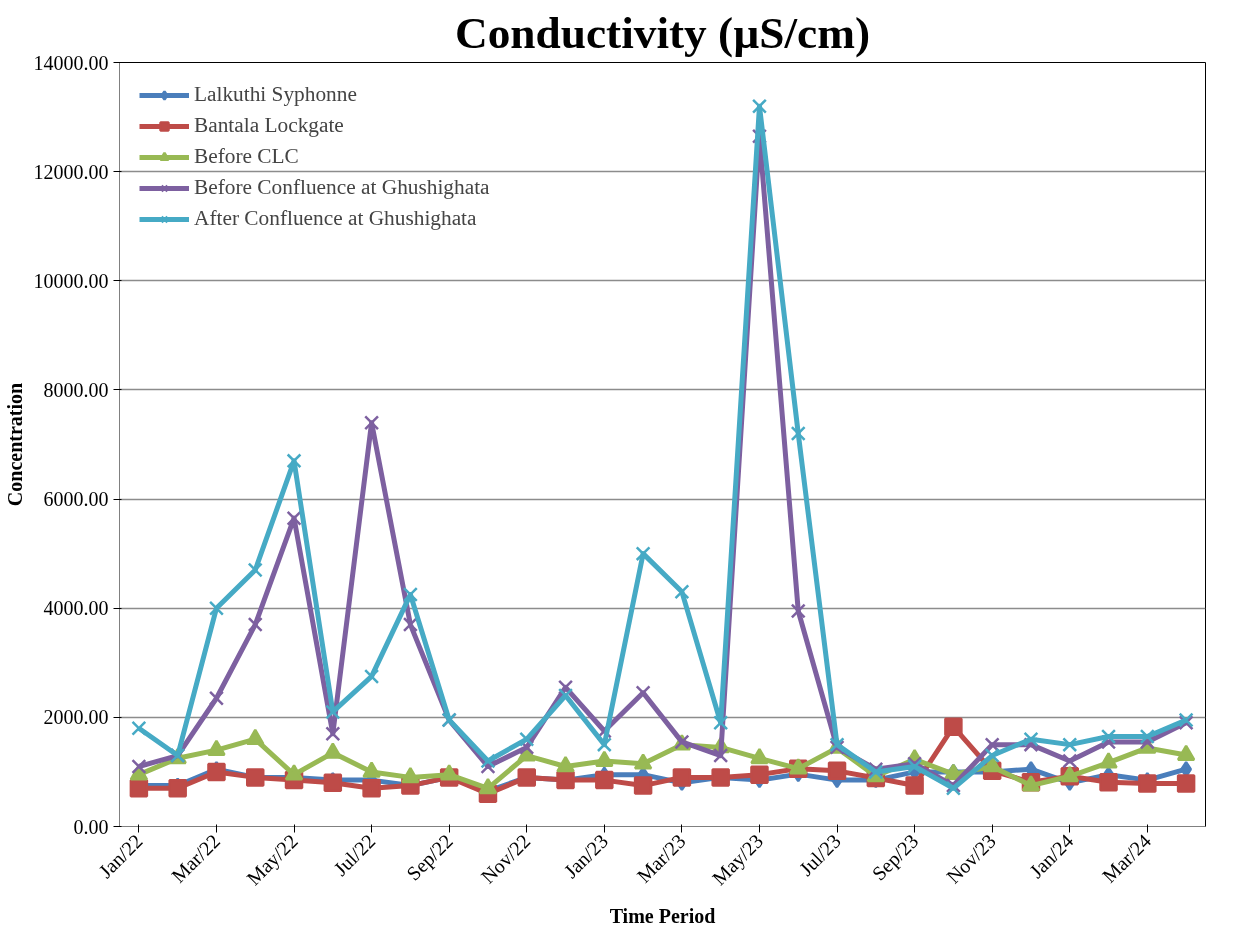  Describe the element at coordinates (275, 94) in the screenshot. I see `legend-label: Lalkuthi Syphonne` at that location.